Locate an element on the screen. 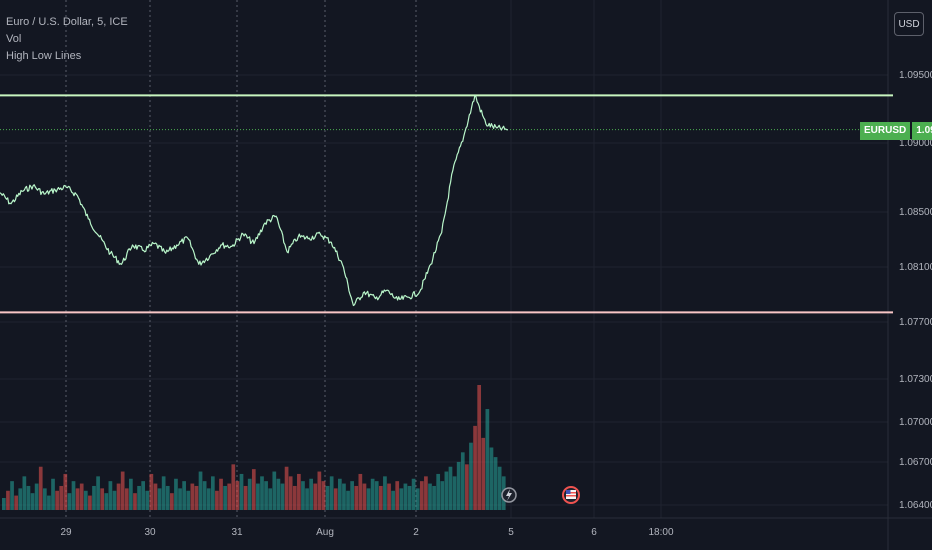 The height and width of the screenshot is (550, 932). currency-button: USD is located at coordinates (909, 24).